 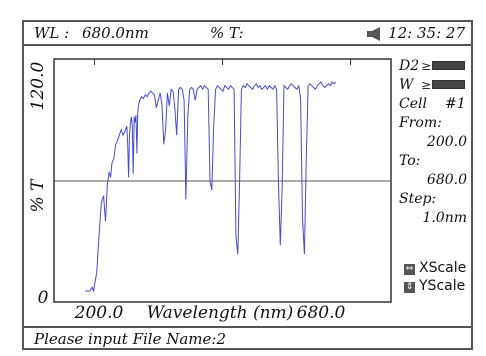 What do you see at coordinates (448, 84) in the screenshot?
I see `w-lamp-status-icon` at bounding box center [448, 84].